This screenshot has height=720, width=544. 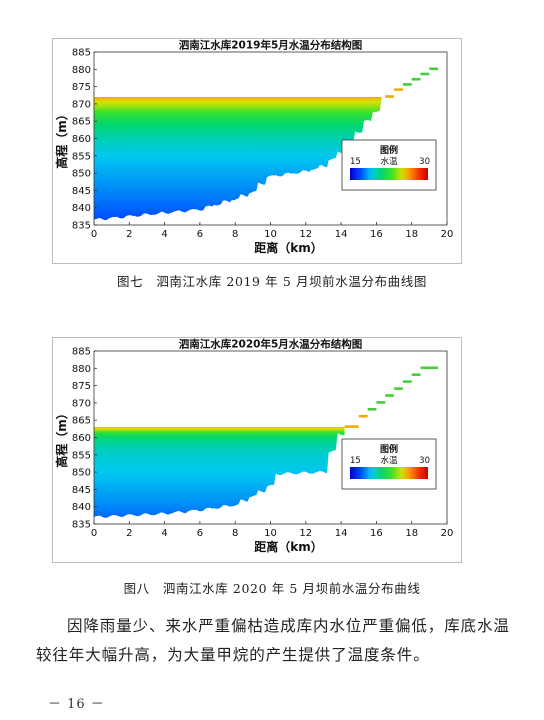 What do you see at coordinates (271, 344) in the screenshot?
I see `chart-title: 泗南江水库2020年5月水温分布结构图` at bounding box center [271, 344].